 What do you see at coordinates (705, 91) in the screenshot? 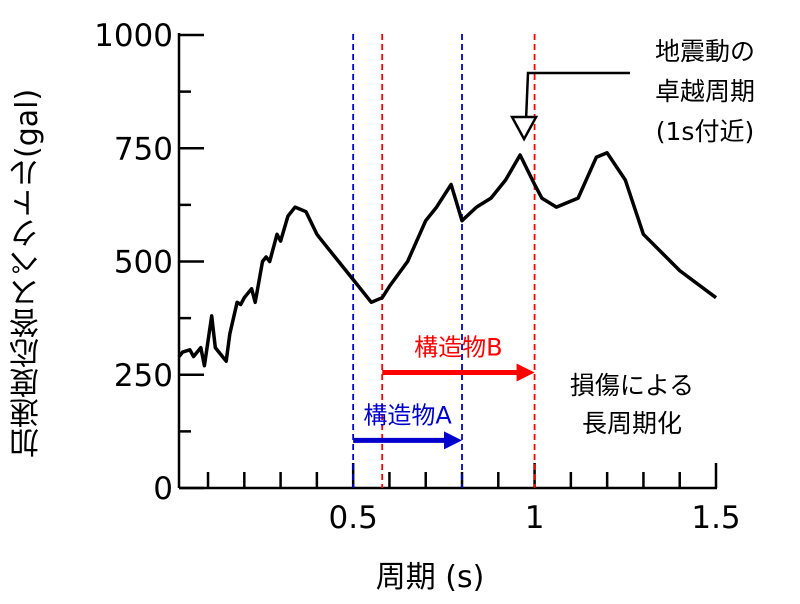
I see `annotation-dominant-period-line-1: 卓越周期` at bounding box center [705, 91].